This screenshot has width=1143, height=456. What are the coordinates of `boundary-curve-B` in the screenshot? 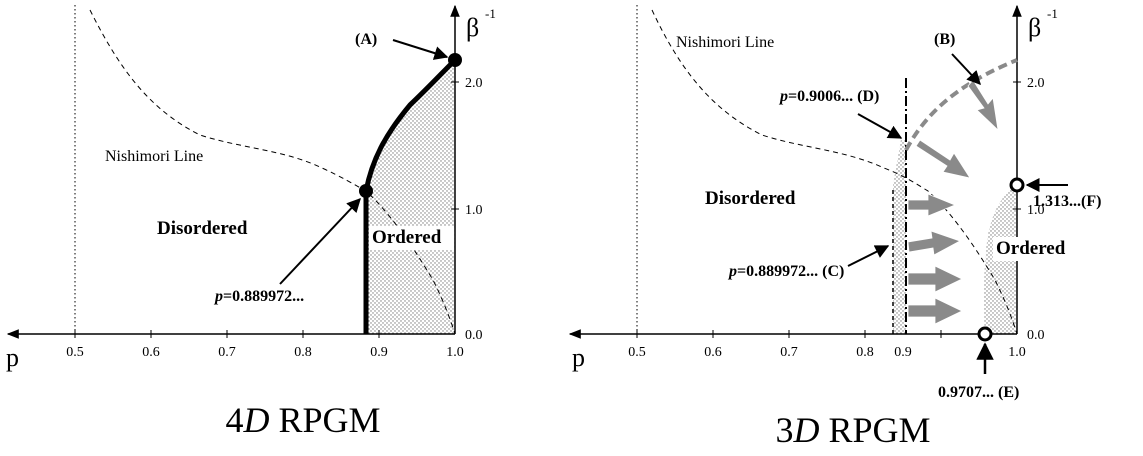 It's located at (961, 104).